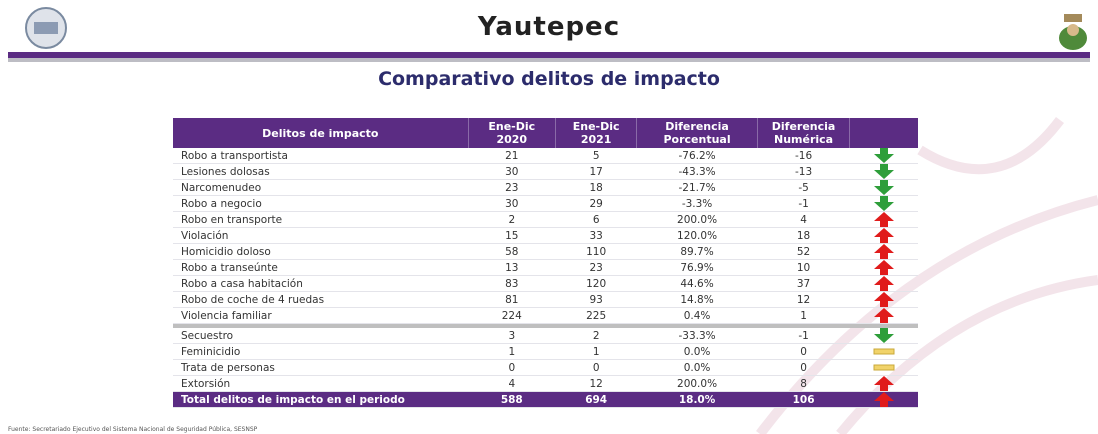 The image size is (1098, 434). What do you see at coordinates (1073, 32) in the screenshot?
I see `logo-right` at bounding box center [1073, 32].